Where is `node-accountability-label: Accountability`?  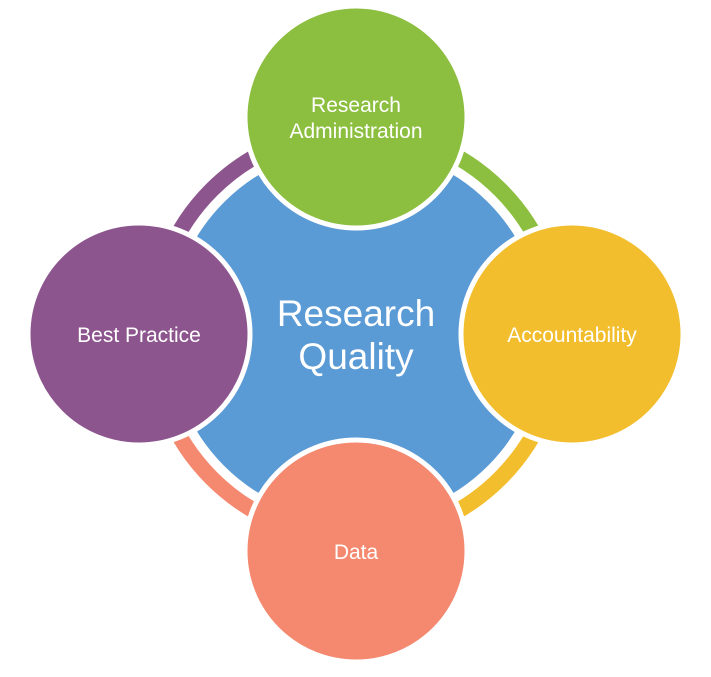 node-accountability-label: Accountability is located at coordinates (572, 335).